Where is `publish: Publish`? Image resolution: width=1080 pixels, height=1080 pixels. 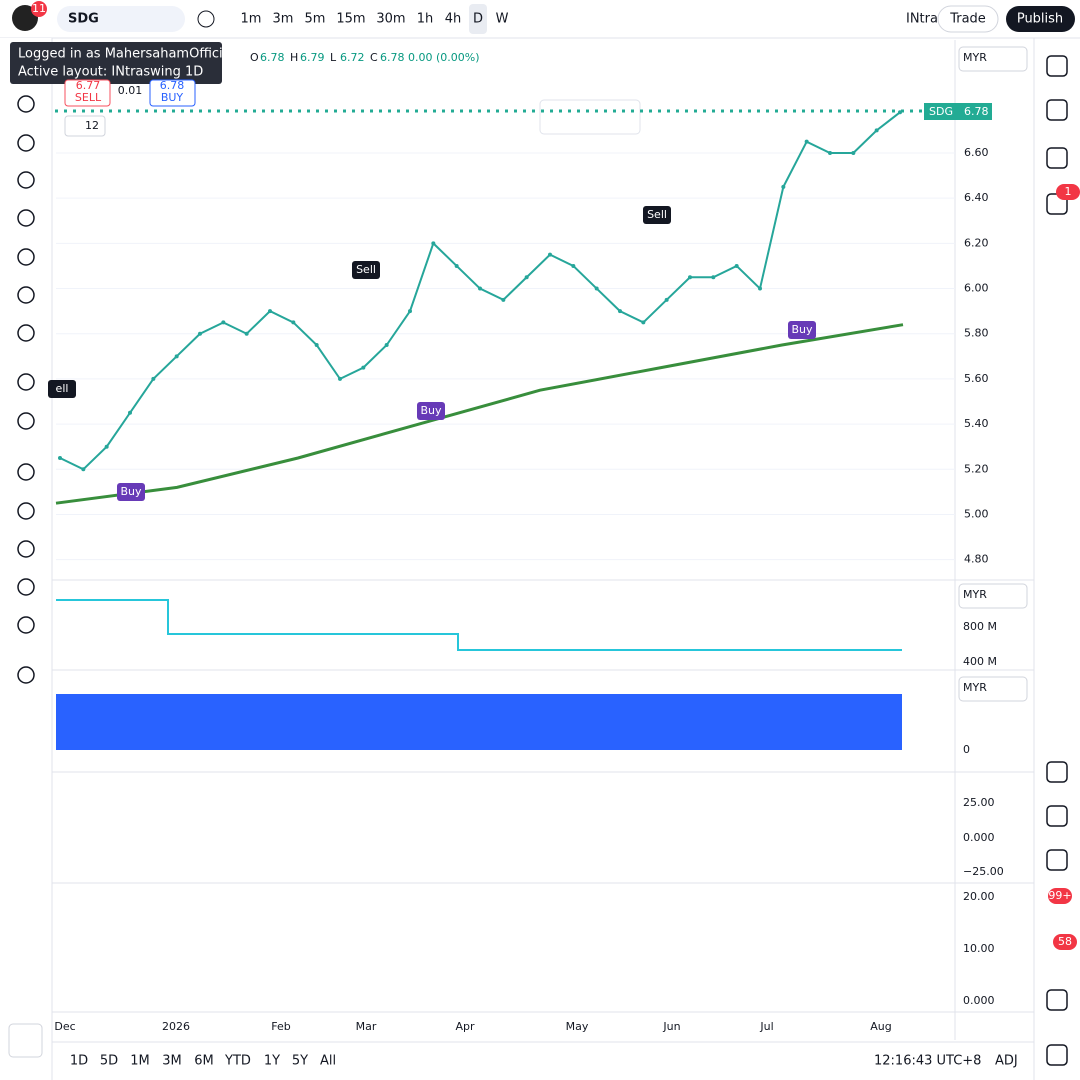 publish: Publish is located at coordinates (1040, 19).